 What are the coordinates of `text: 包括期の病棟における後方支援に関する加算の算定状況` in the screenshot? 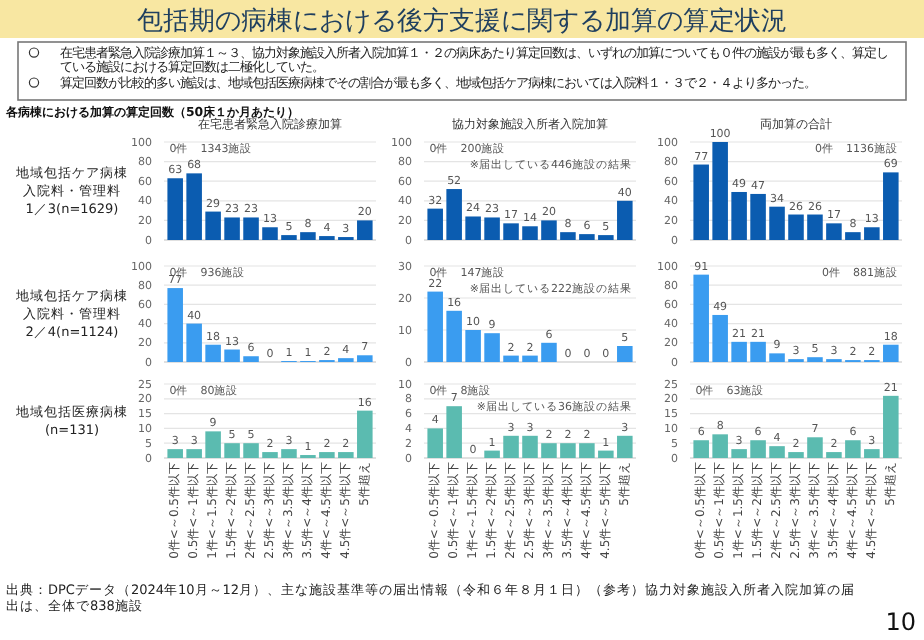 It's located at (462, 21).